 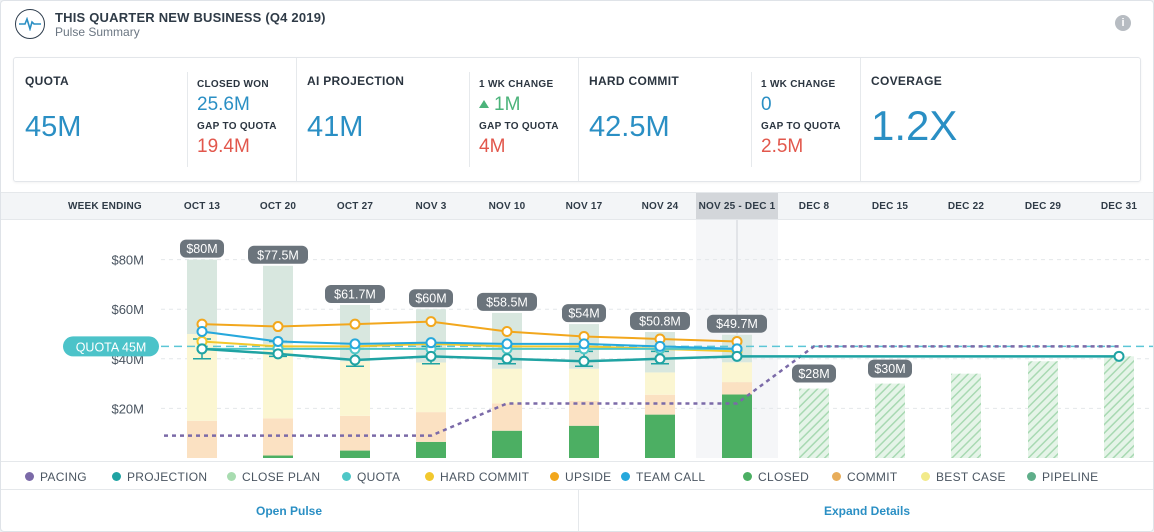 What do you see at coordinates (966, 206) in the screenshot?
I see `week-label: DEC 22` at bounding box center [966, 206].